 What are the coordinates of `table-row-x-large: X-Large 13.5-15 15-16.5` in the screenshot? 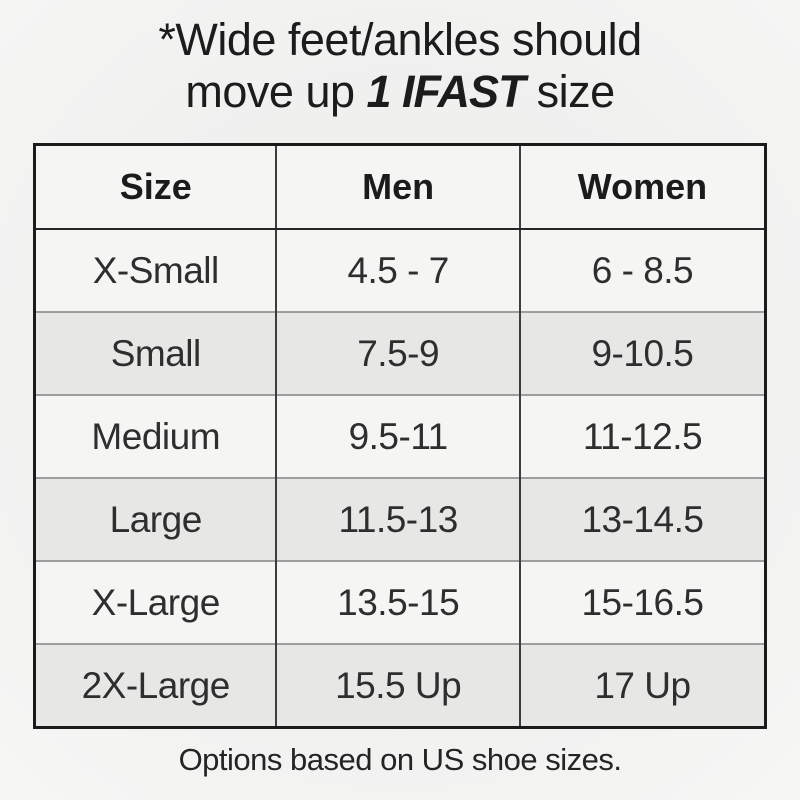 It's located at (400, 602).